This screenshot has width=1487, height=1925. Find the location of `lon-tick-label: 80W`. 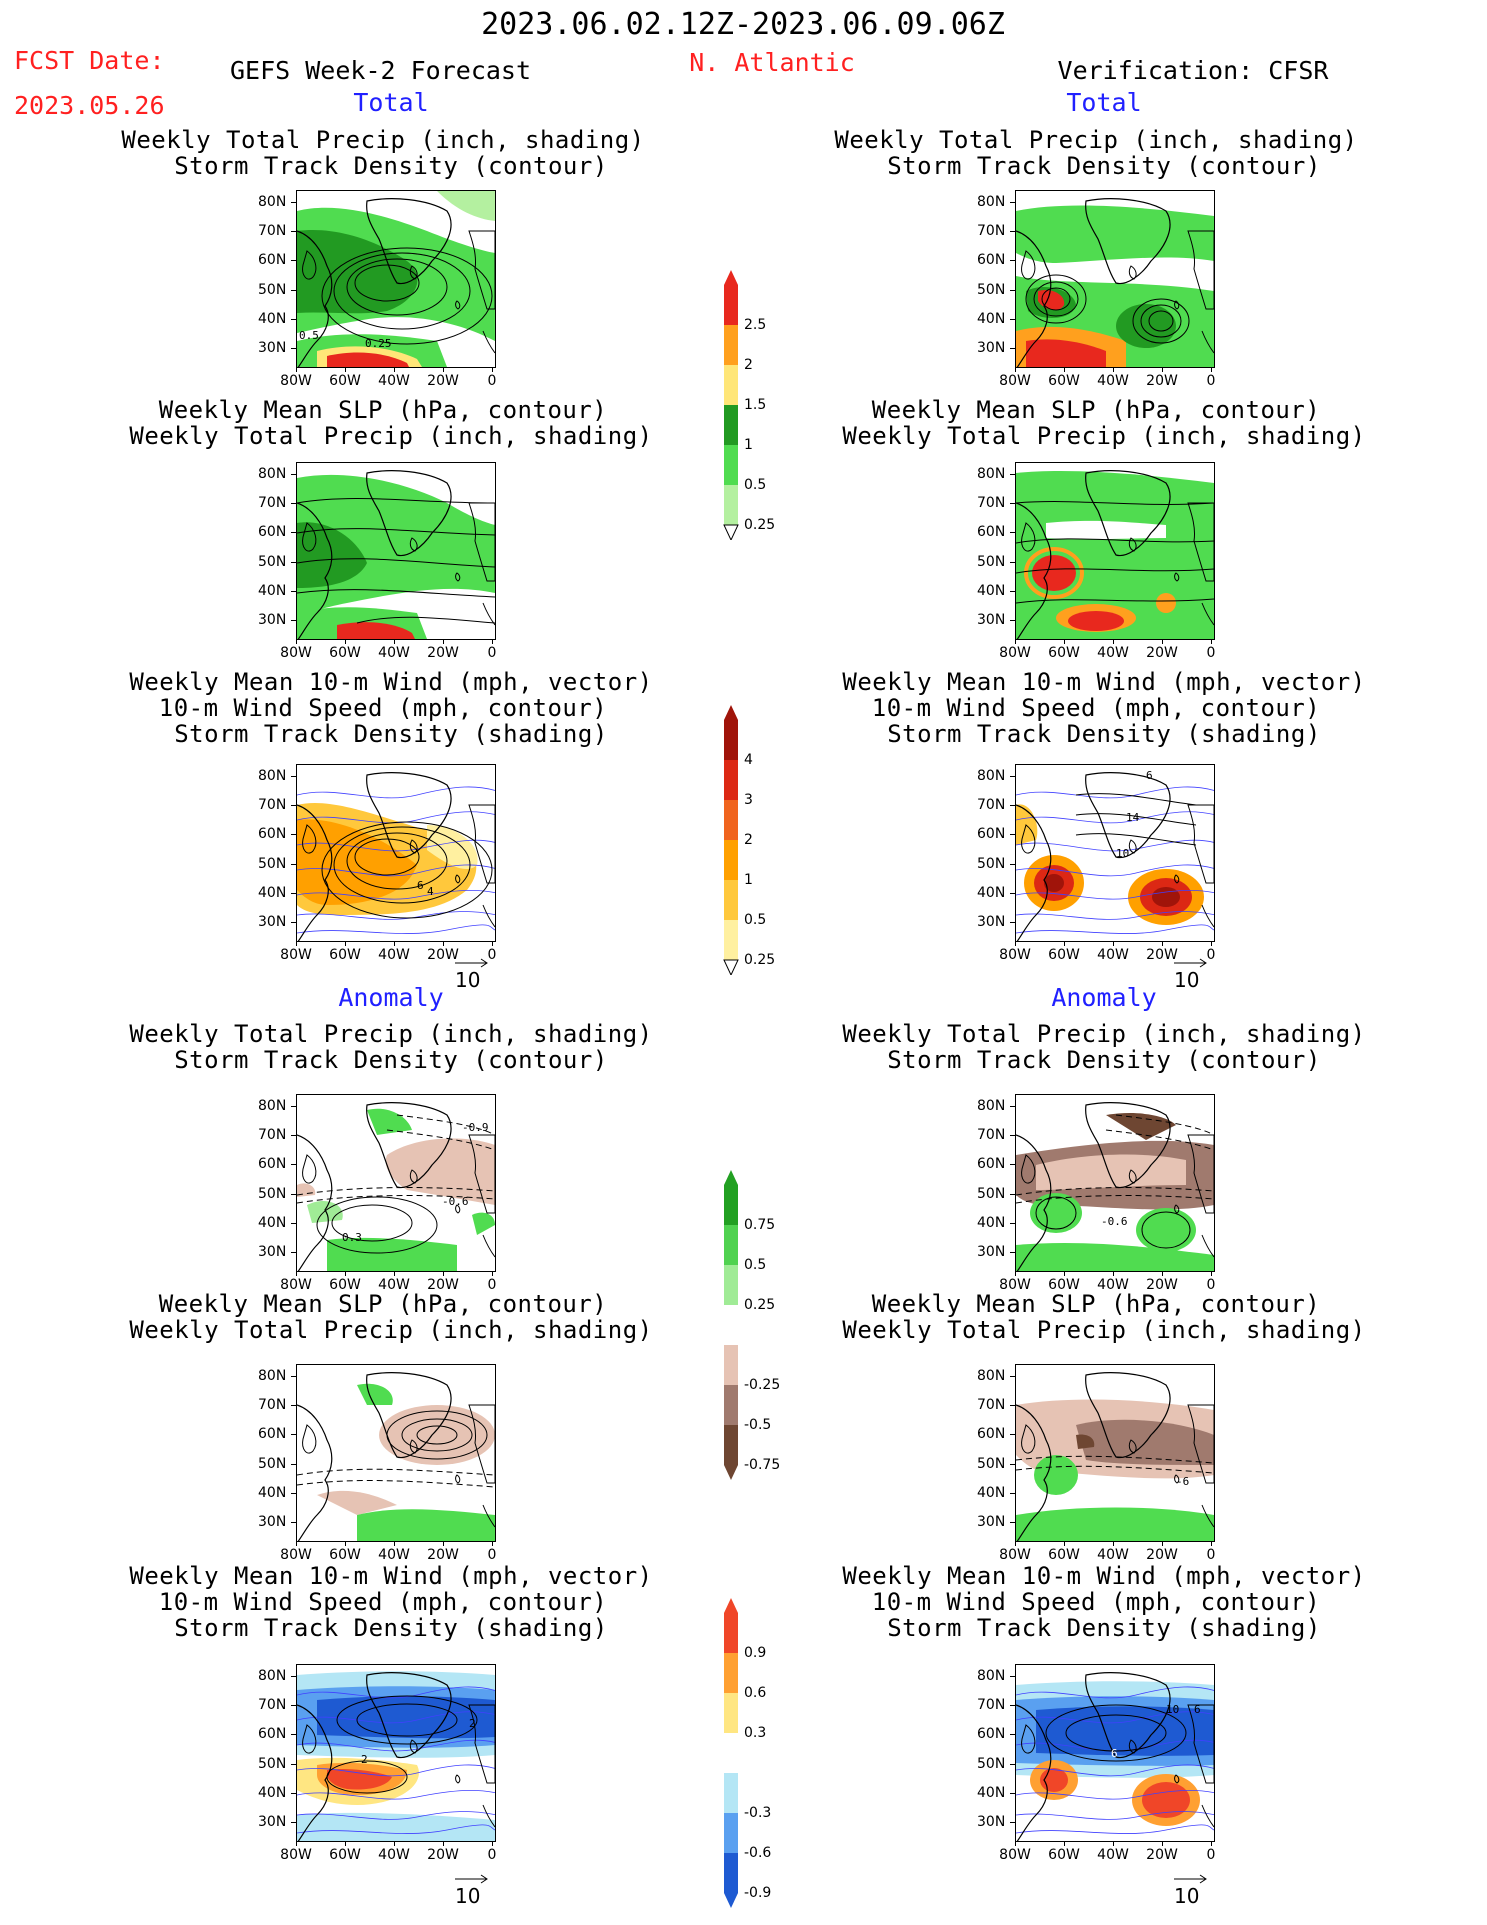

lon-tick-label: 80W is located at coordinates (1015, 381).